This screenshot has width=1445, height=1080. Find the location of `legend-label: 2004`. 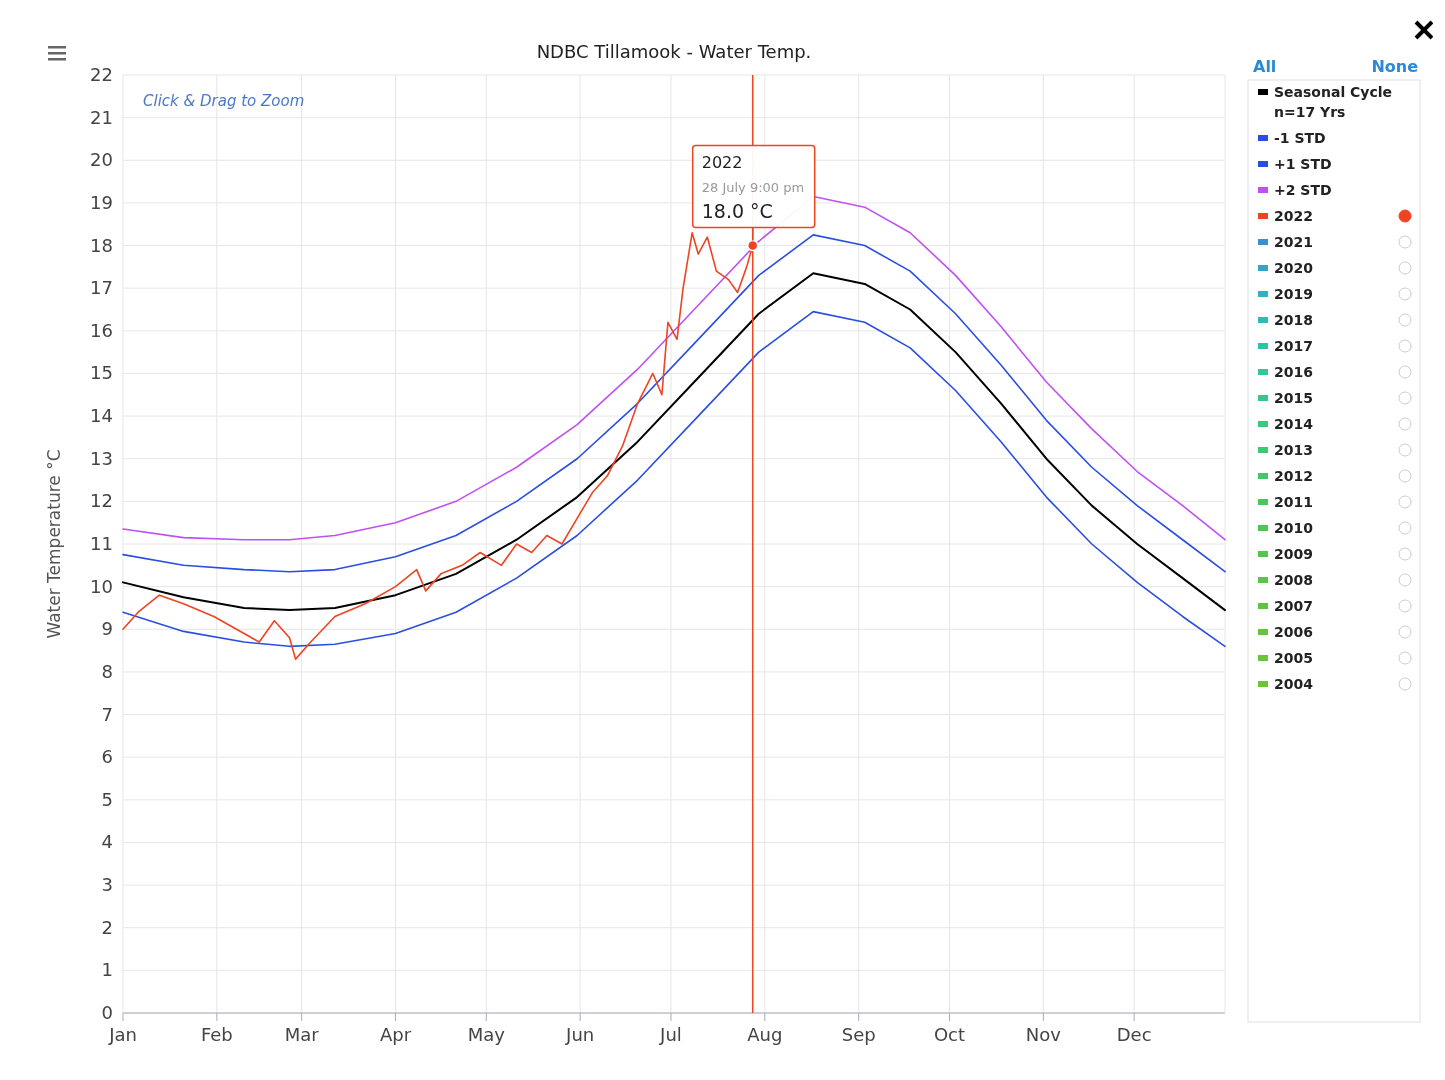

legend-label: 2004 is located at coordinates (1294, 684).